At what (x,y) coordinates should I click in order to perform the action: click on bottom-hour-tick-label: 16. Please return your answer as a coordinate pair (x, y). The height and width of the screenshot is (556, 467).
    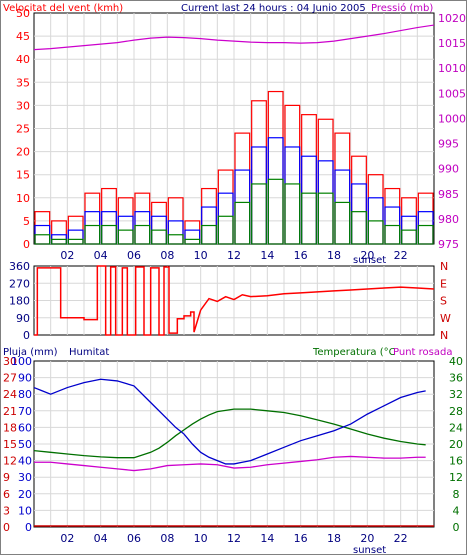
    Looking at the image, I should click on (301, 538).